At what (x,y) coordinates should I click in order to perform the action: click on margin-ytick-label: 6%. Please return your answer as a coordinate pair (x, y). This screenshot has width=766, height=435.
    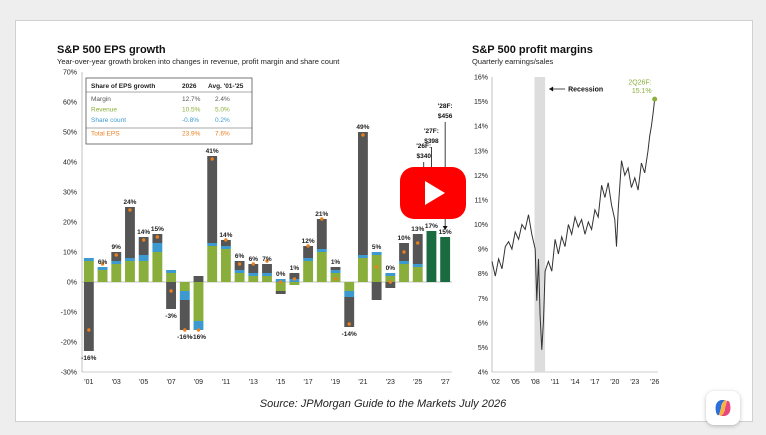
    Looking at the image, I should click on (483, 323).